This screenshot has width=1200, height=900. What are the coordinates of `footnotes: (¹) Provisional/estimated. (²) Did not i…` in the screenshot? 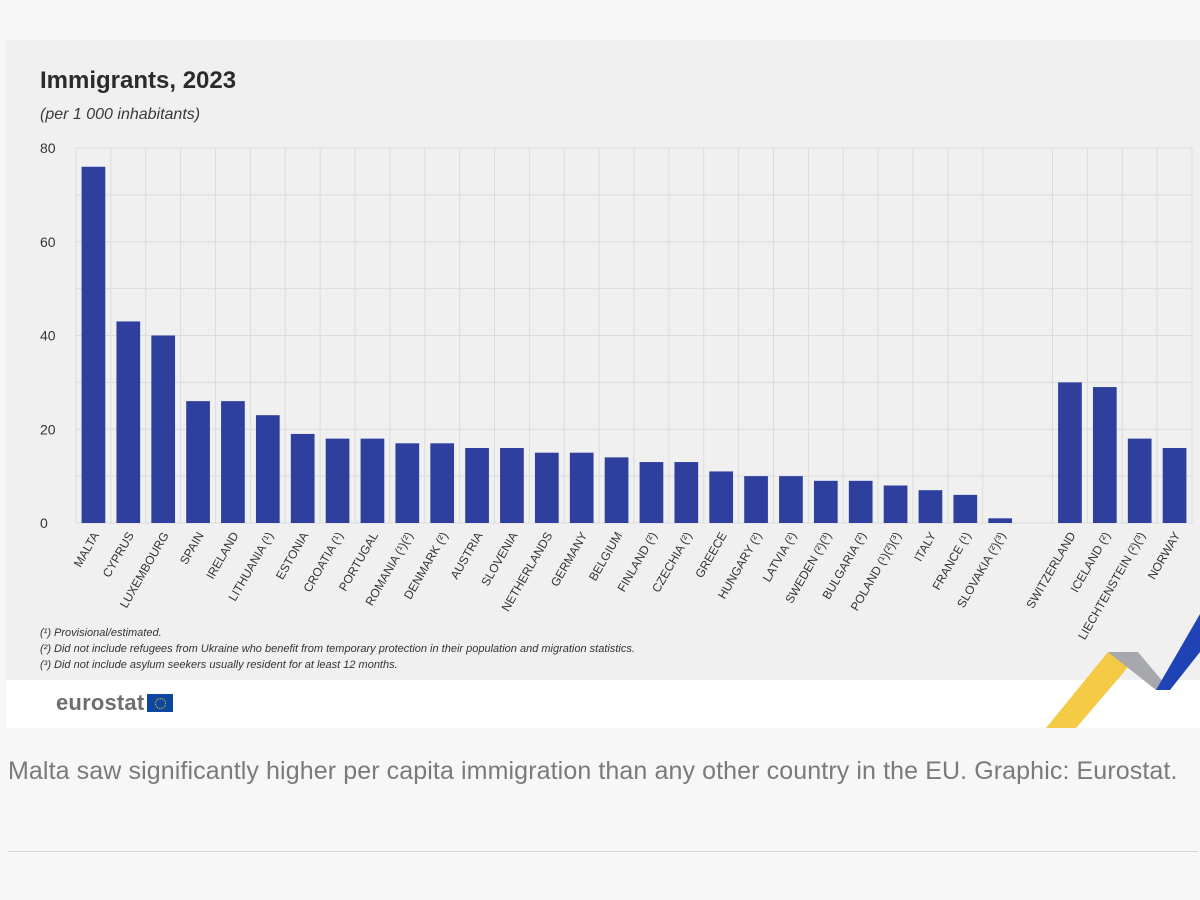 It's located at (337, 649).